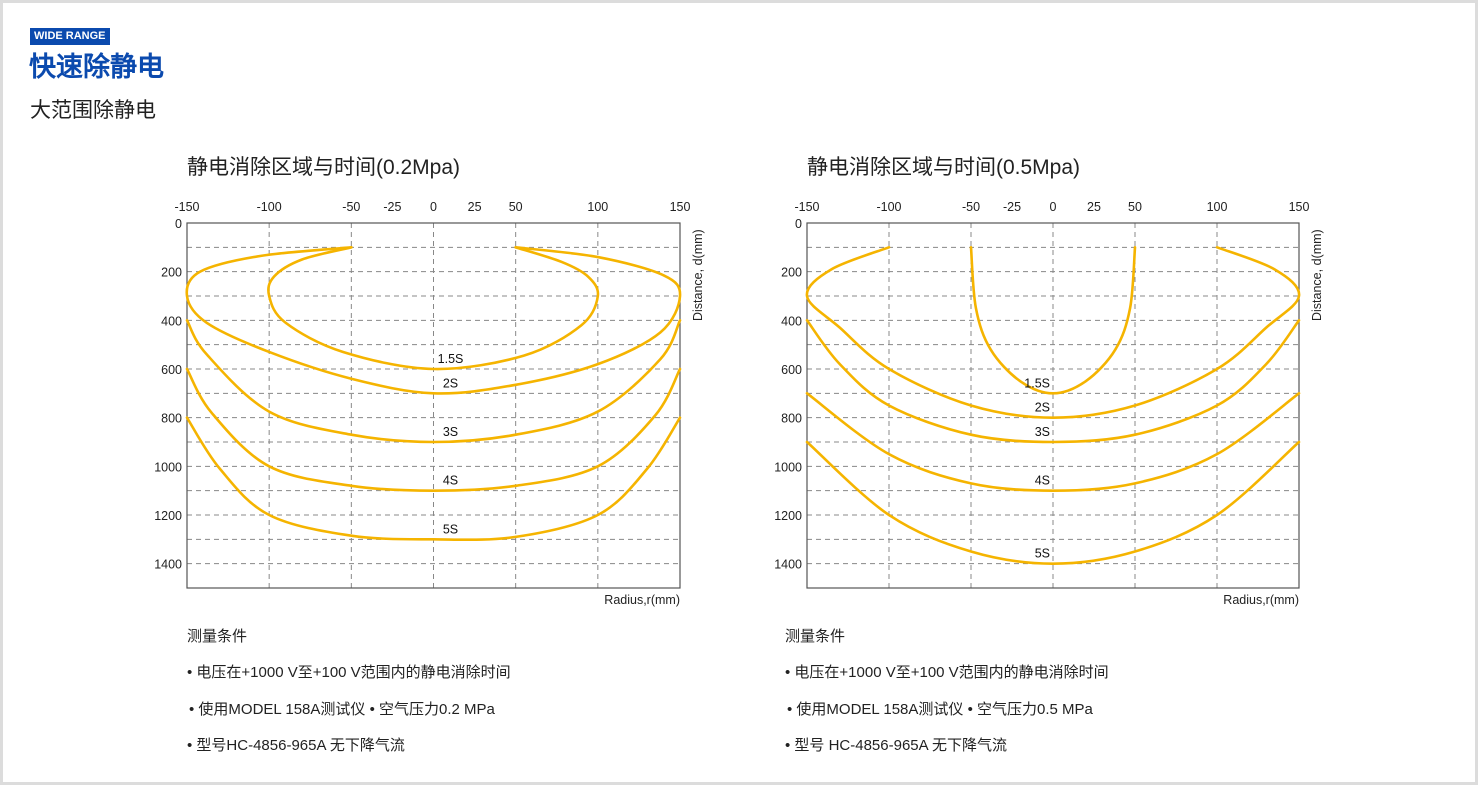  What do you see at coordinates (70, 36) in the screenshot?
I see `wide-range-badge: WIDE RANGE` at bounding box center [70, 36].